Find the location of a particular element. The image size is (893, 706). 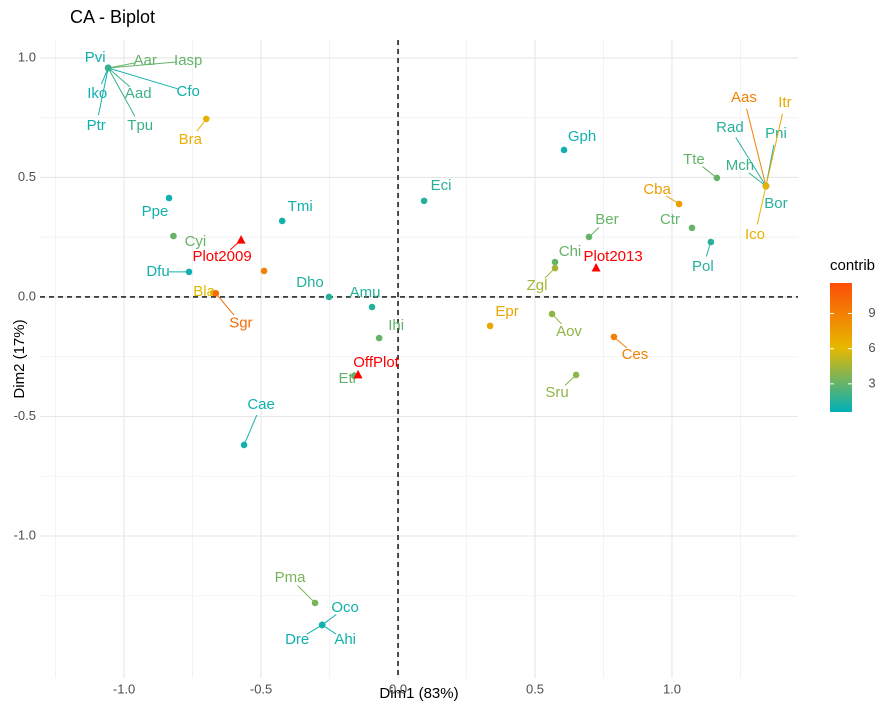

y-tick-label: -0.5 is located at coordinates (25, 415).